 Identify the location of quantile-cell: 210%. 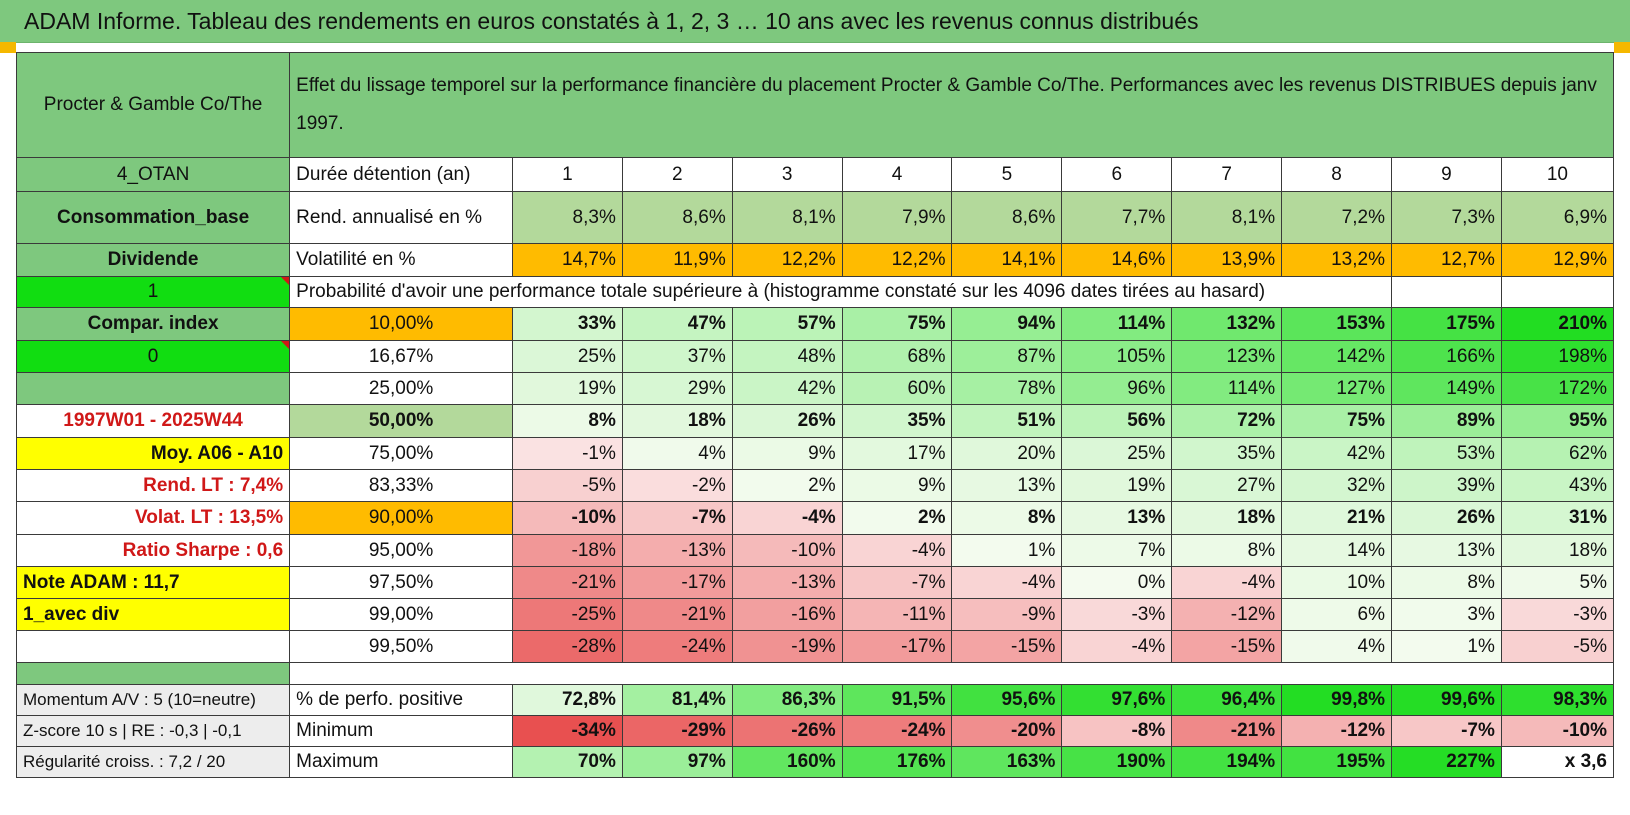
(1557, 324).